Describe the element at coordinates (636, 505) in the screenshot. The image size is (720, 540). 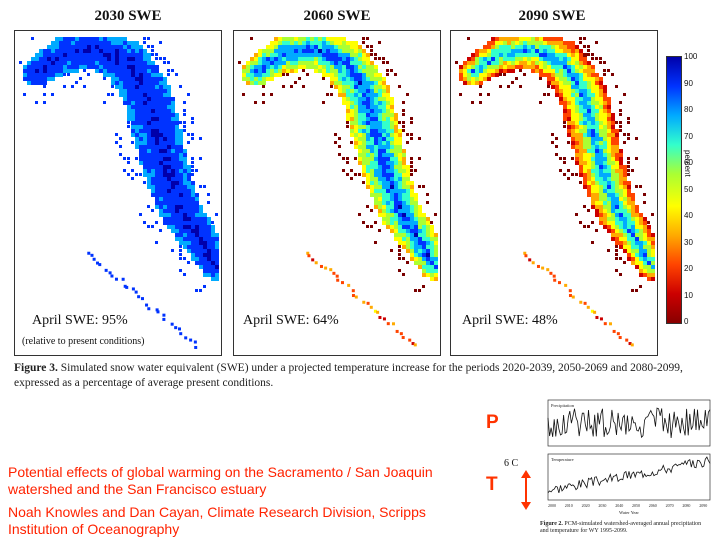
I see `fig2-x-tick: 2050` at that location.